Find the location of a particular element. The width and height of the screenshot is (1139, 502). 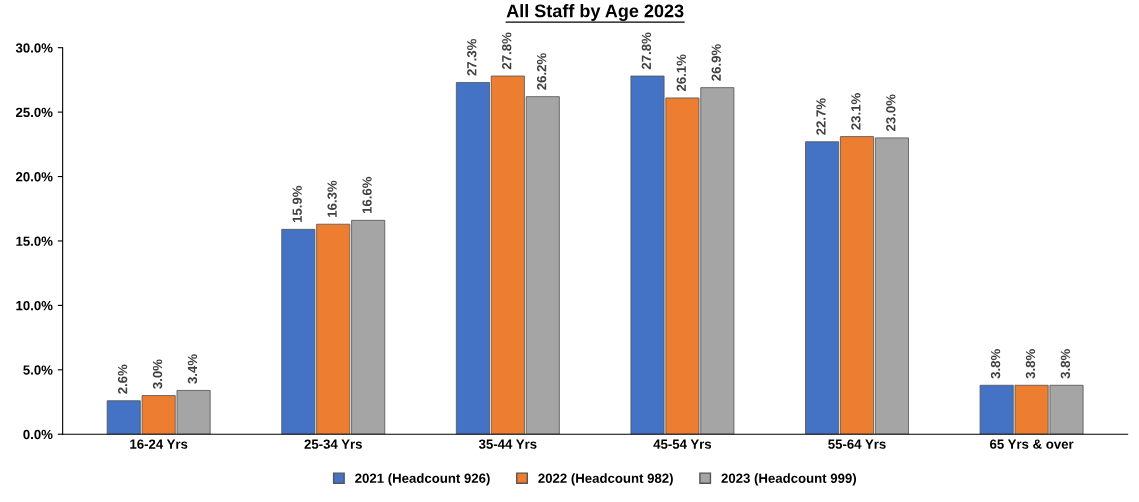

y-tick-label: 25.0% is located at coordinates (34, 112).